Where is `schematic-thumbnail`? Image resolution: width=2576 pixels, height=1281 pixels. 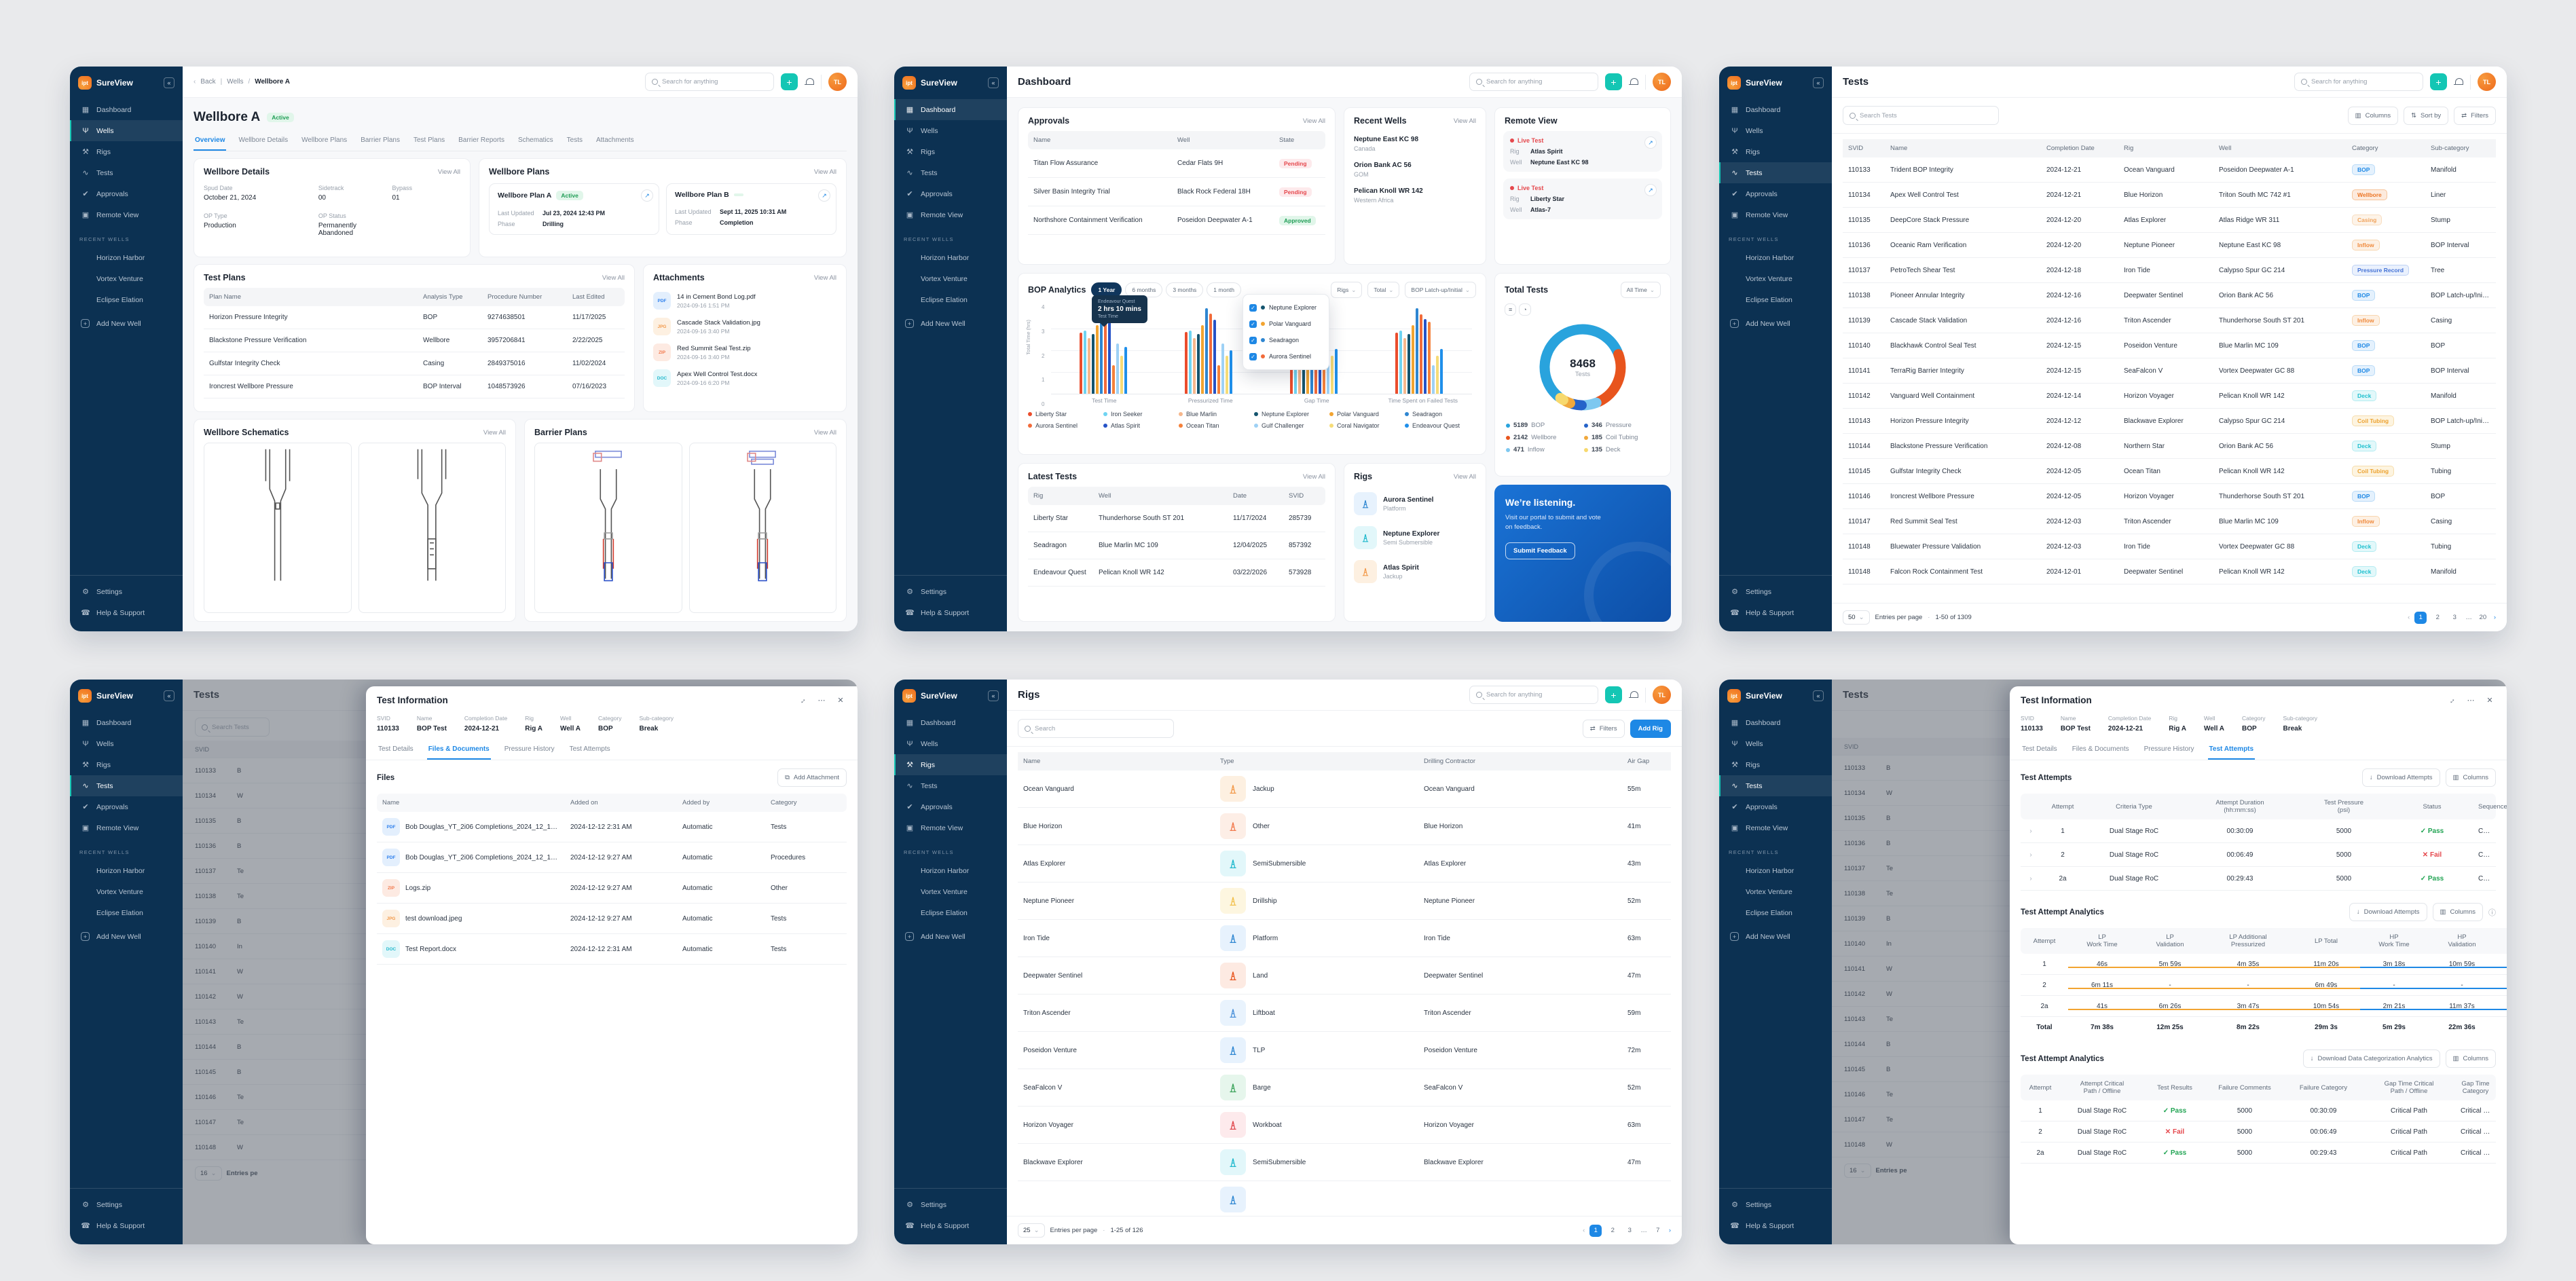
schematic-thumbnail is located at coordinates (432, 528).